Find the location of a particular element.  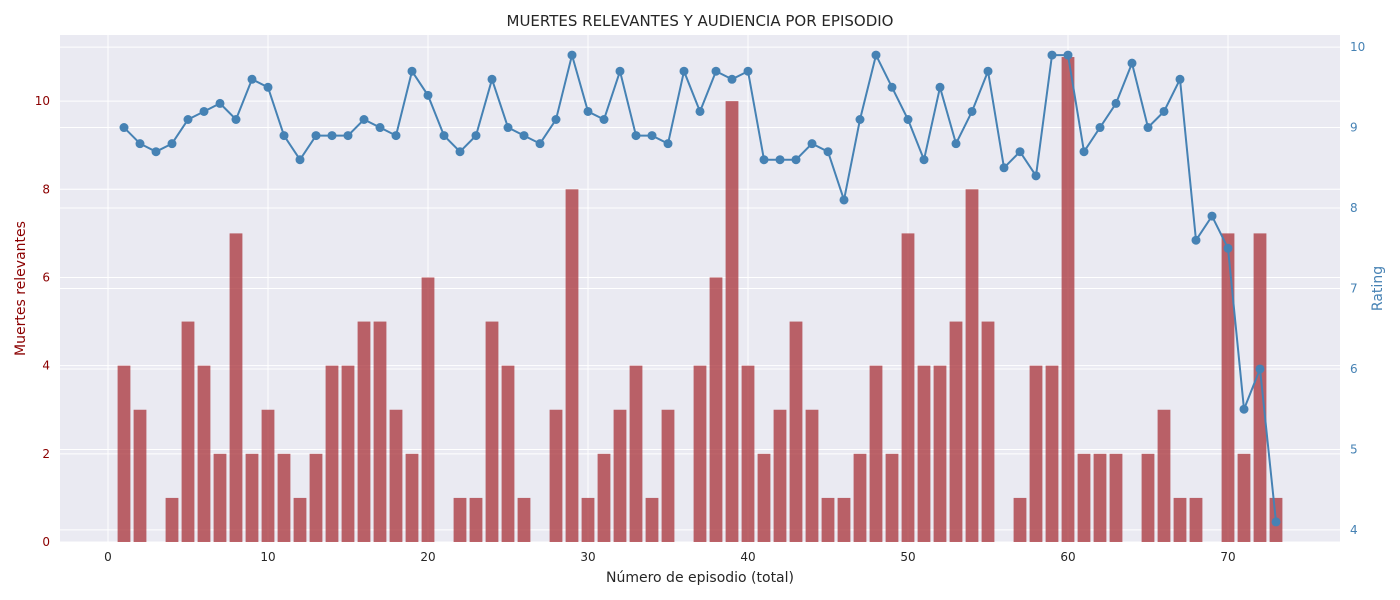

x-tick-label: 30 is located at coordinates (587, 557).